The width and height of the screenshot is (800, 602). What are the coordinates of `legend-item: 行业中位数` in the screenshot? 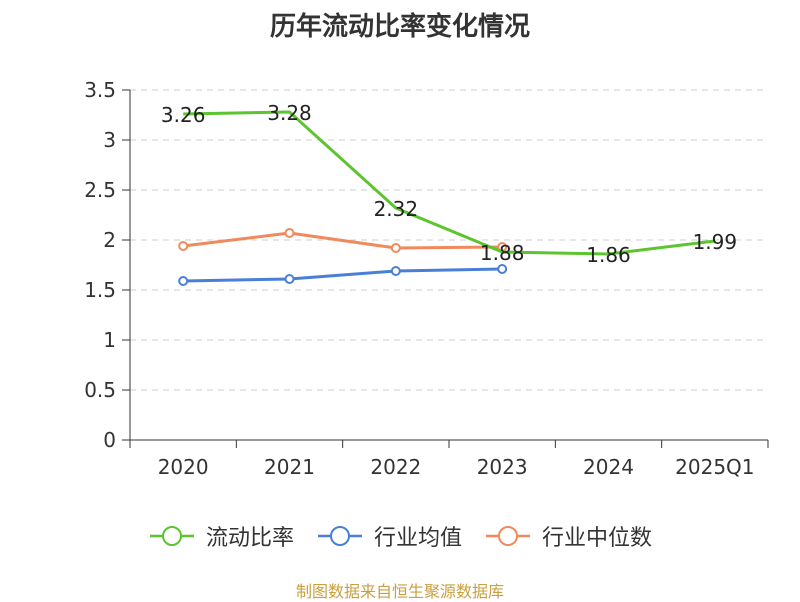 It's located at (568, 536).